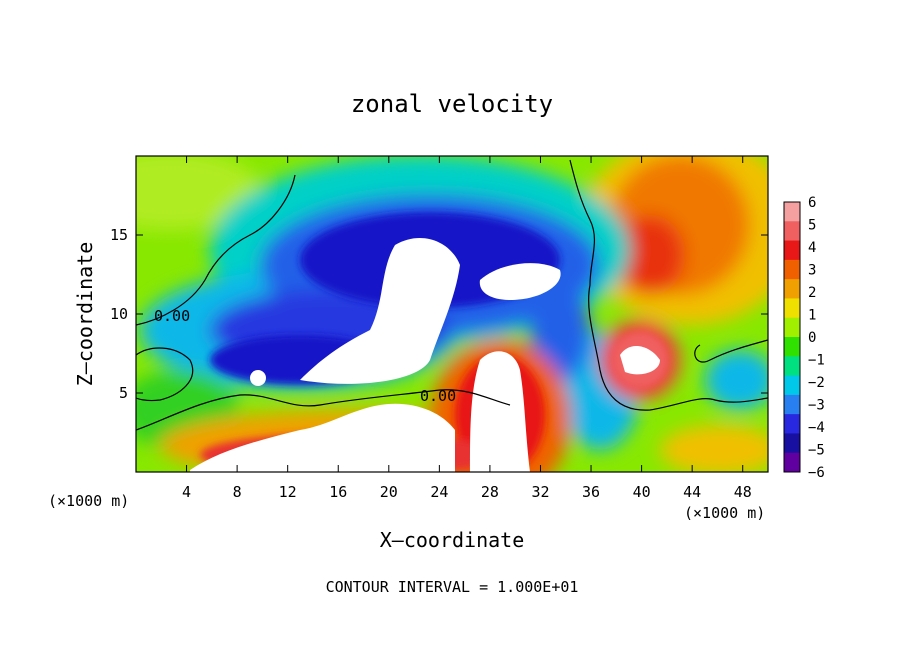 The height and width of the screenshot is (654, 904). What do you see at coordinates (816, 383) in the screenshot?
I see `colorbar-label: −2` at bounding box center [816, 383].